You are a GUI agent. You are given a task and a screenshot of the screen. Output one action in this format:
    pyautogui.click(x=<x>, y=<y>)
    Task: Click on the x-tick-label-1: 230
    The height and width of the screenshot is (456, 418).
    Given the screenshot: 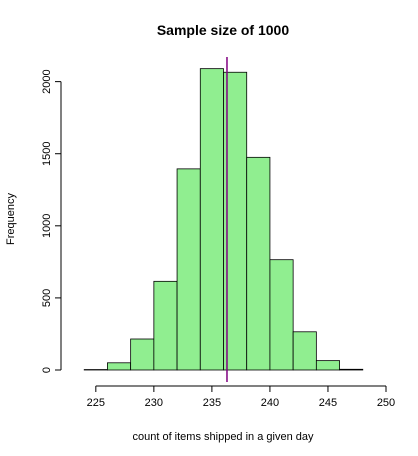 What is the action you would take?
    pyautogui.click(x=154, y=403)
    